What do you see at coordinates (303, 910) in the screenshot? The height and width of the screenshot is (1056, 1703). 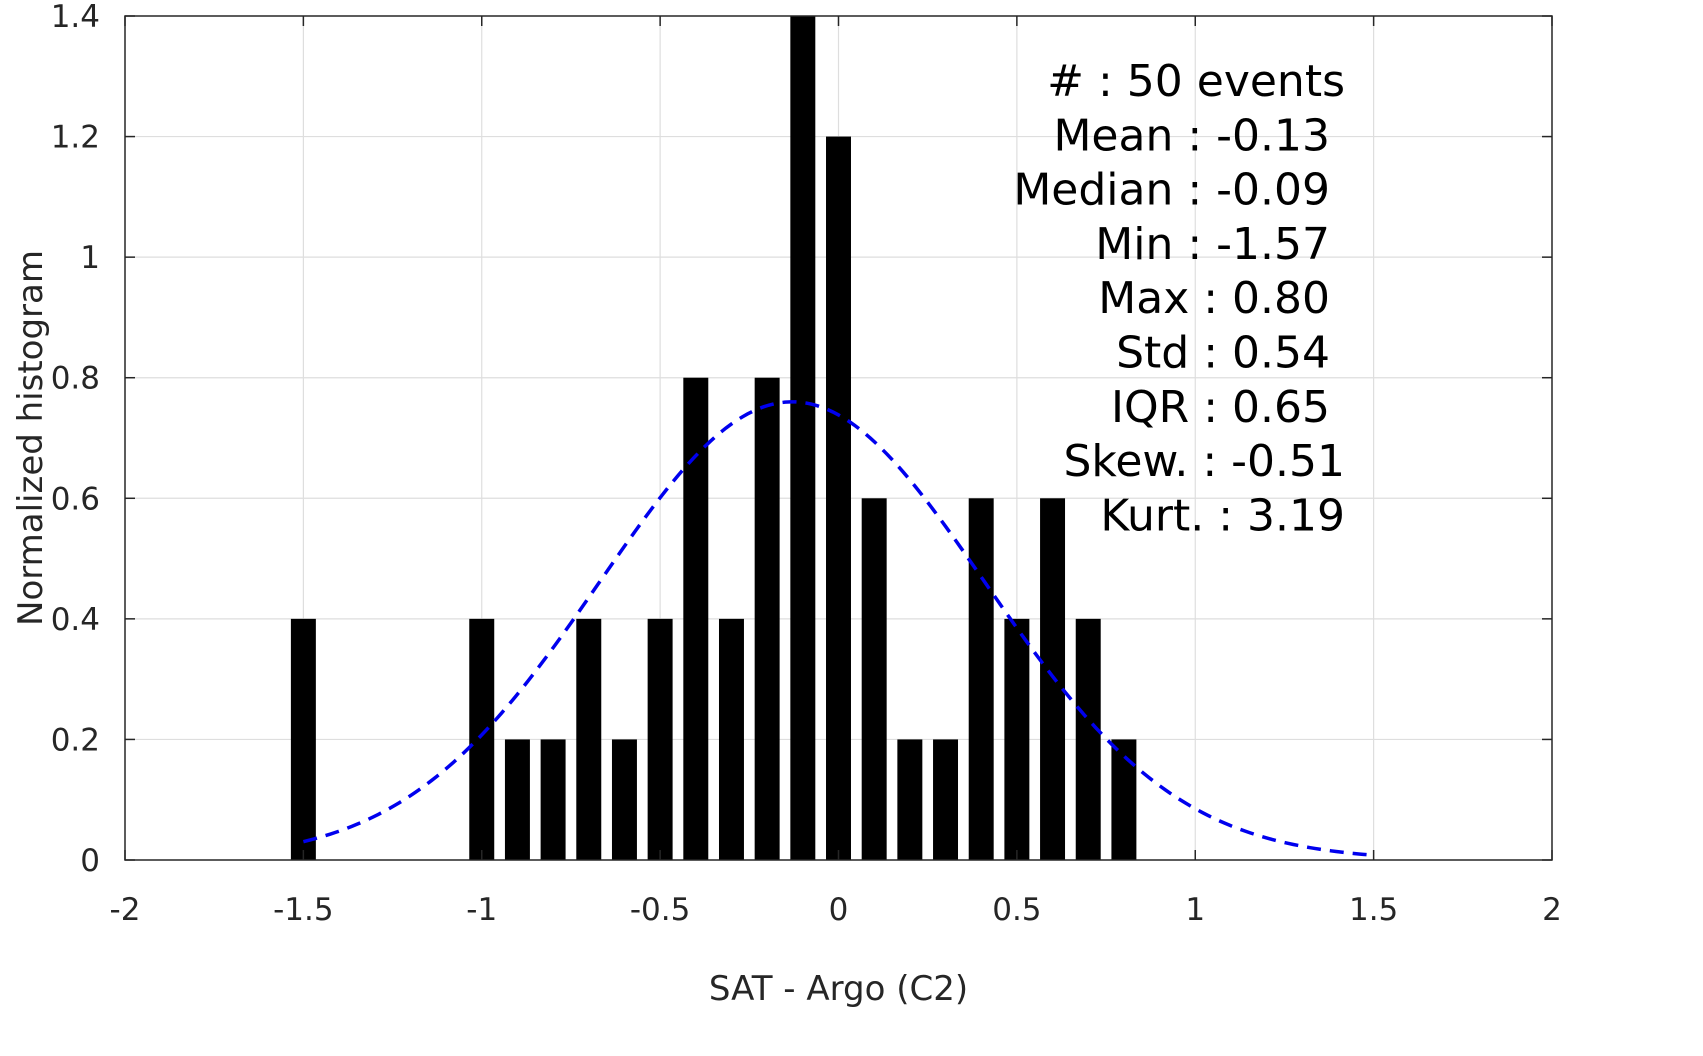 I see `x-tick-label: -1.5` at bounding box center [303, 910].